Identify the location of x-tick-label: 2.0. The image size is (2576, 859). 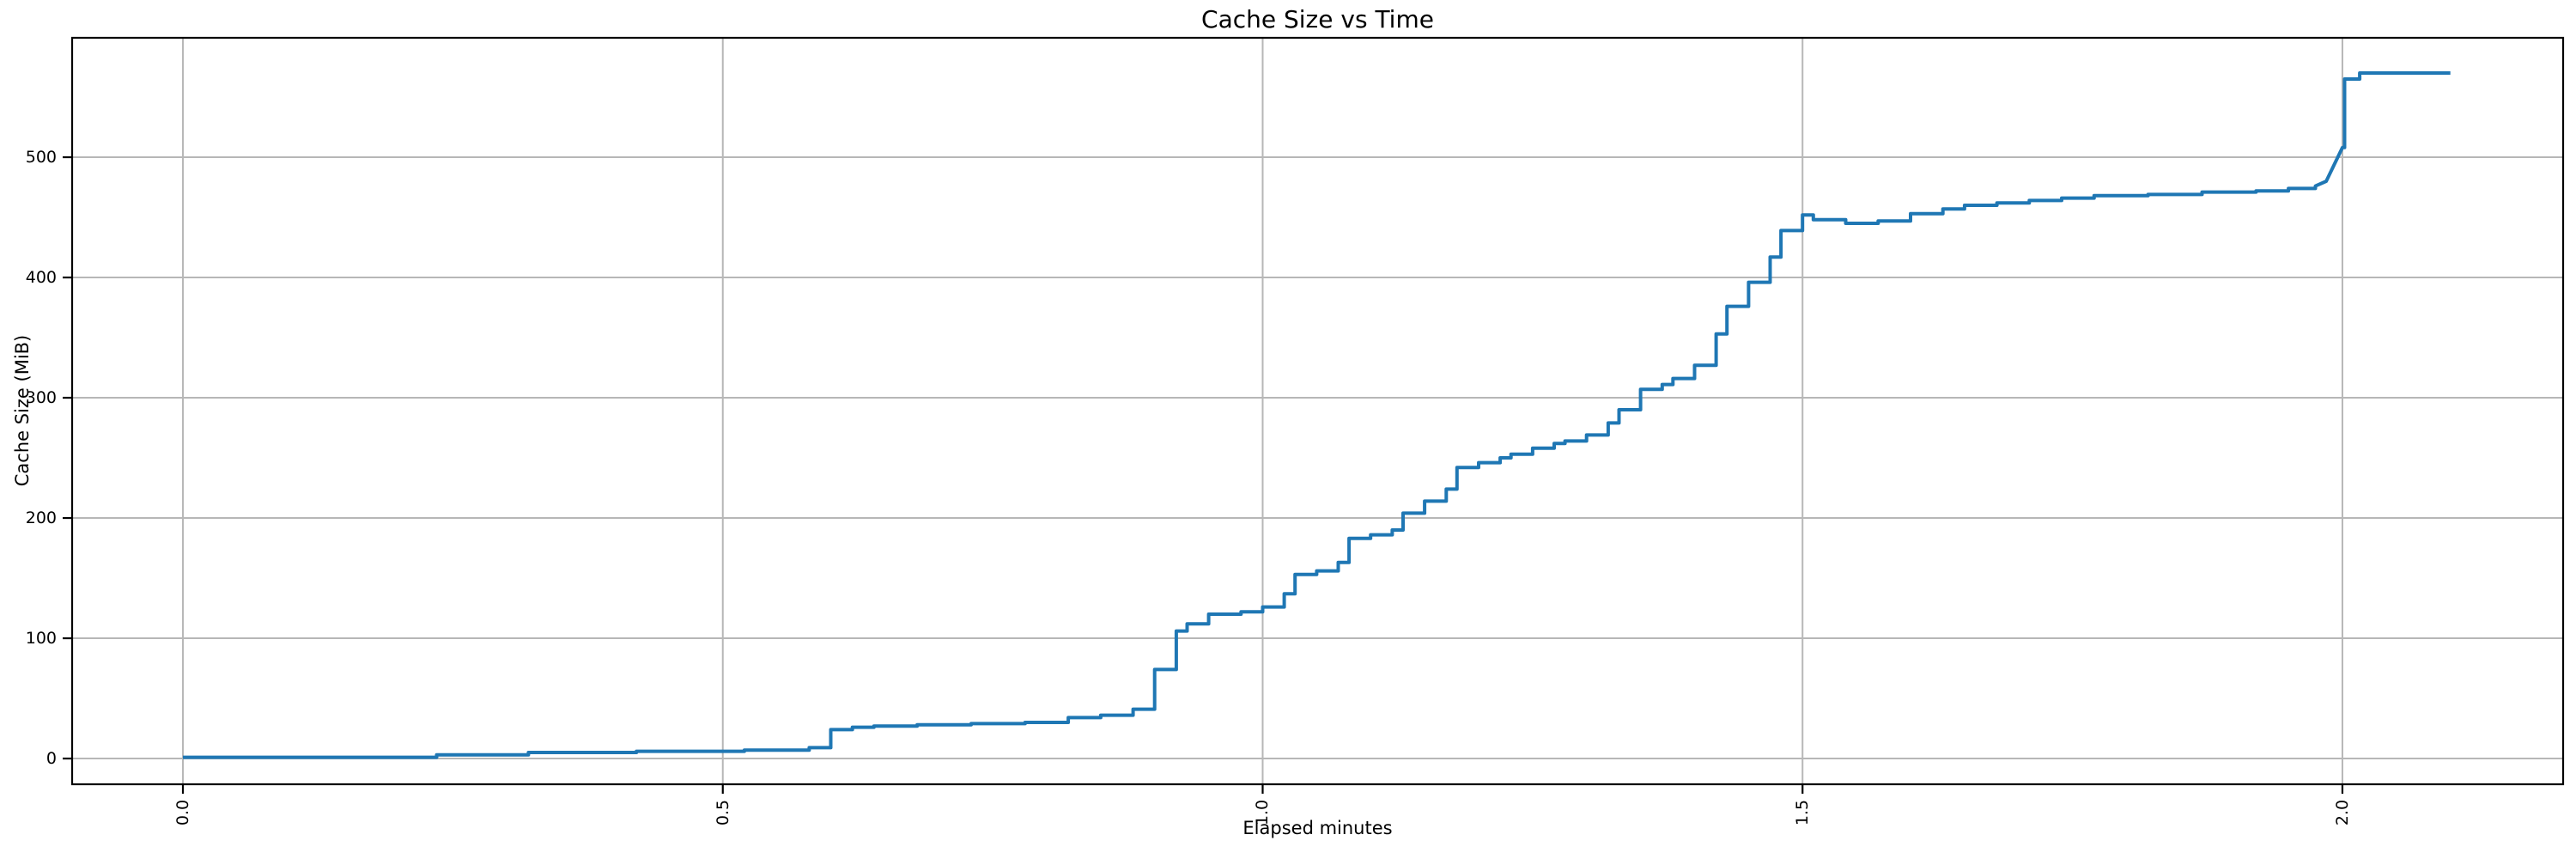
(2342, 812).